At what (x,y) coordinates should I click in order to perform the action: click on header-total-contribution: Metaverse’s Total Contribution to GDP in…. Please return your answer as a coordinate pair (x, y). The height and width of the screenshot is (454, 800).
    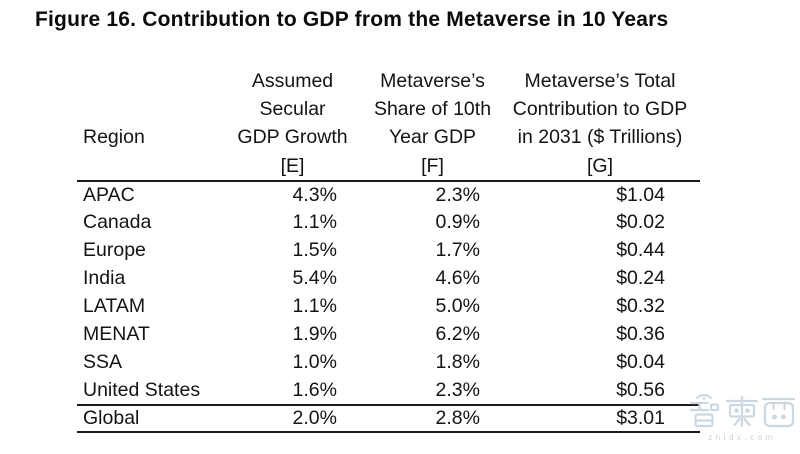
    Looking at the image, I should click on (600, 124).